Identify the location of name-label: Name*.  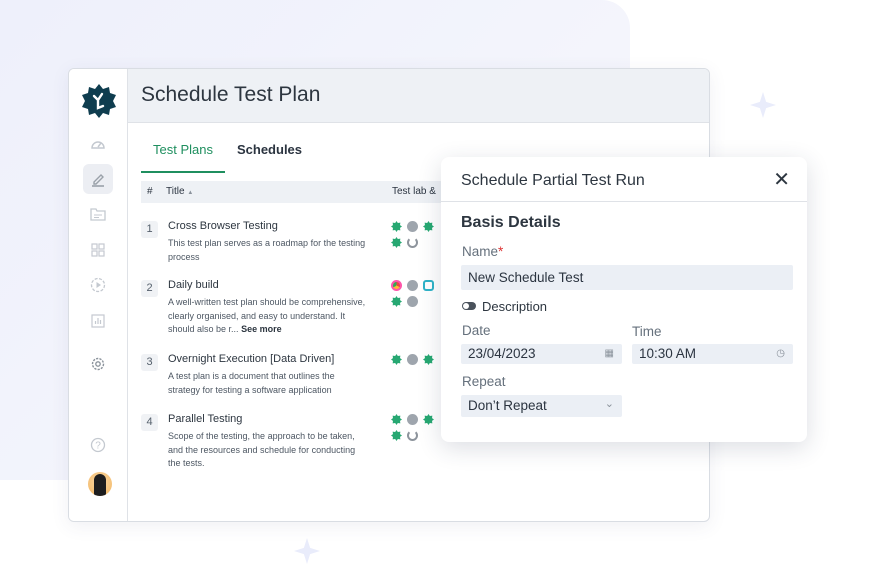
(482, 251).